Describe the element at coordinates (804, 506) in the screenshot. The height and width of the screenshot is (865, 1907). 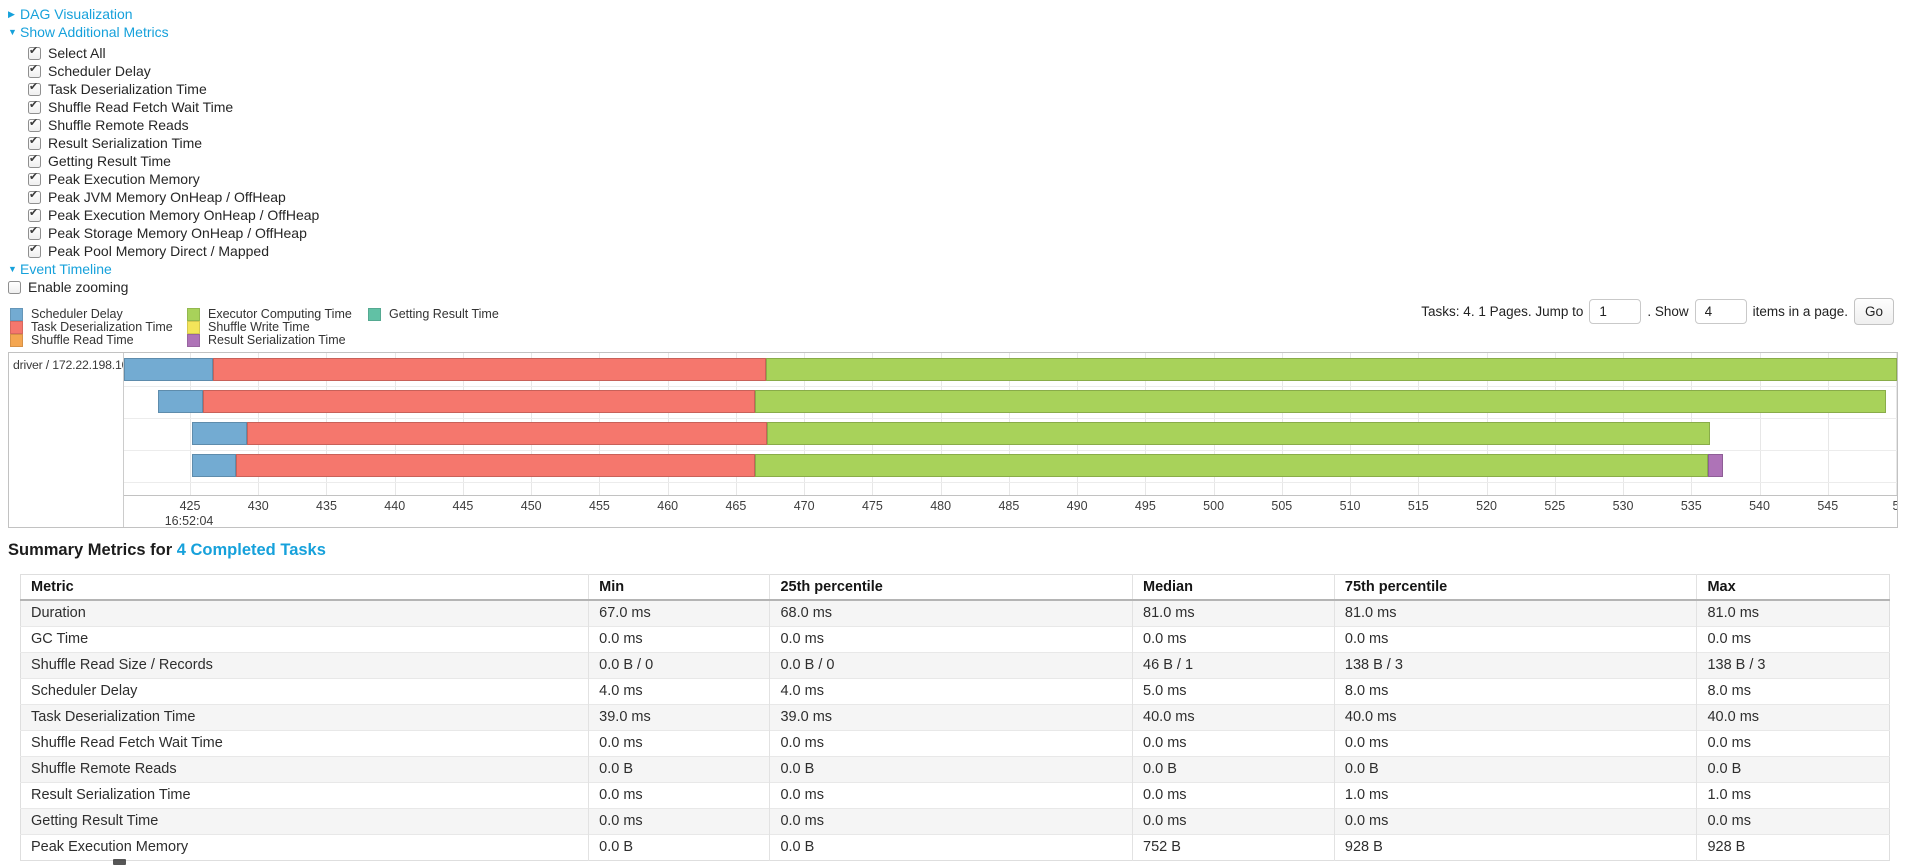
I see `axis-tick-label: 470` at that location.